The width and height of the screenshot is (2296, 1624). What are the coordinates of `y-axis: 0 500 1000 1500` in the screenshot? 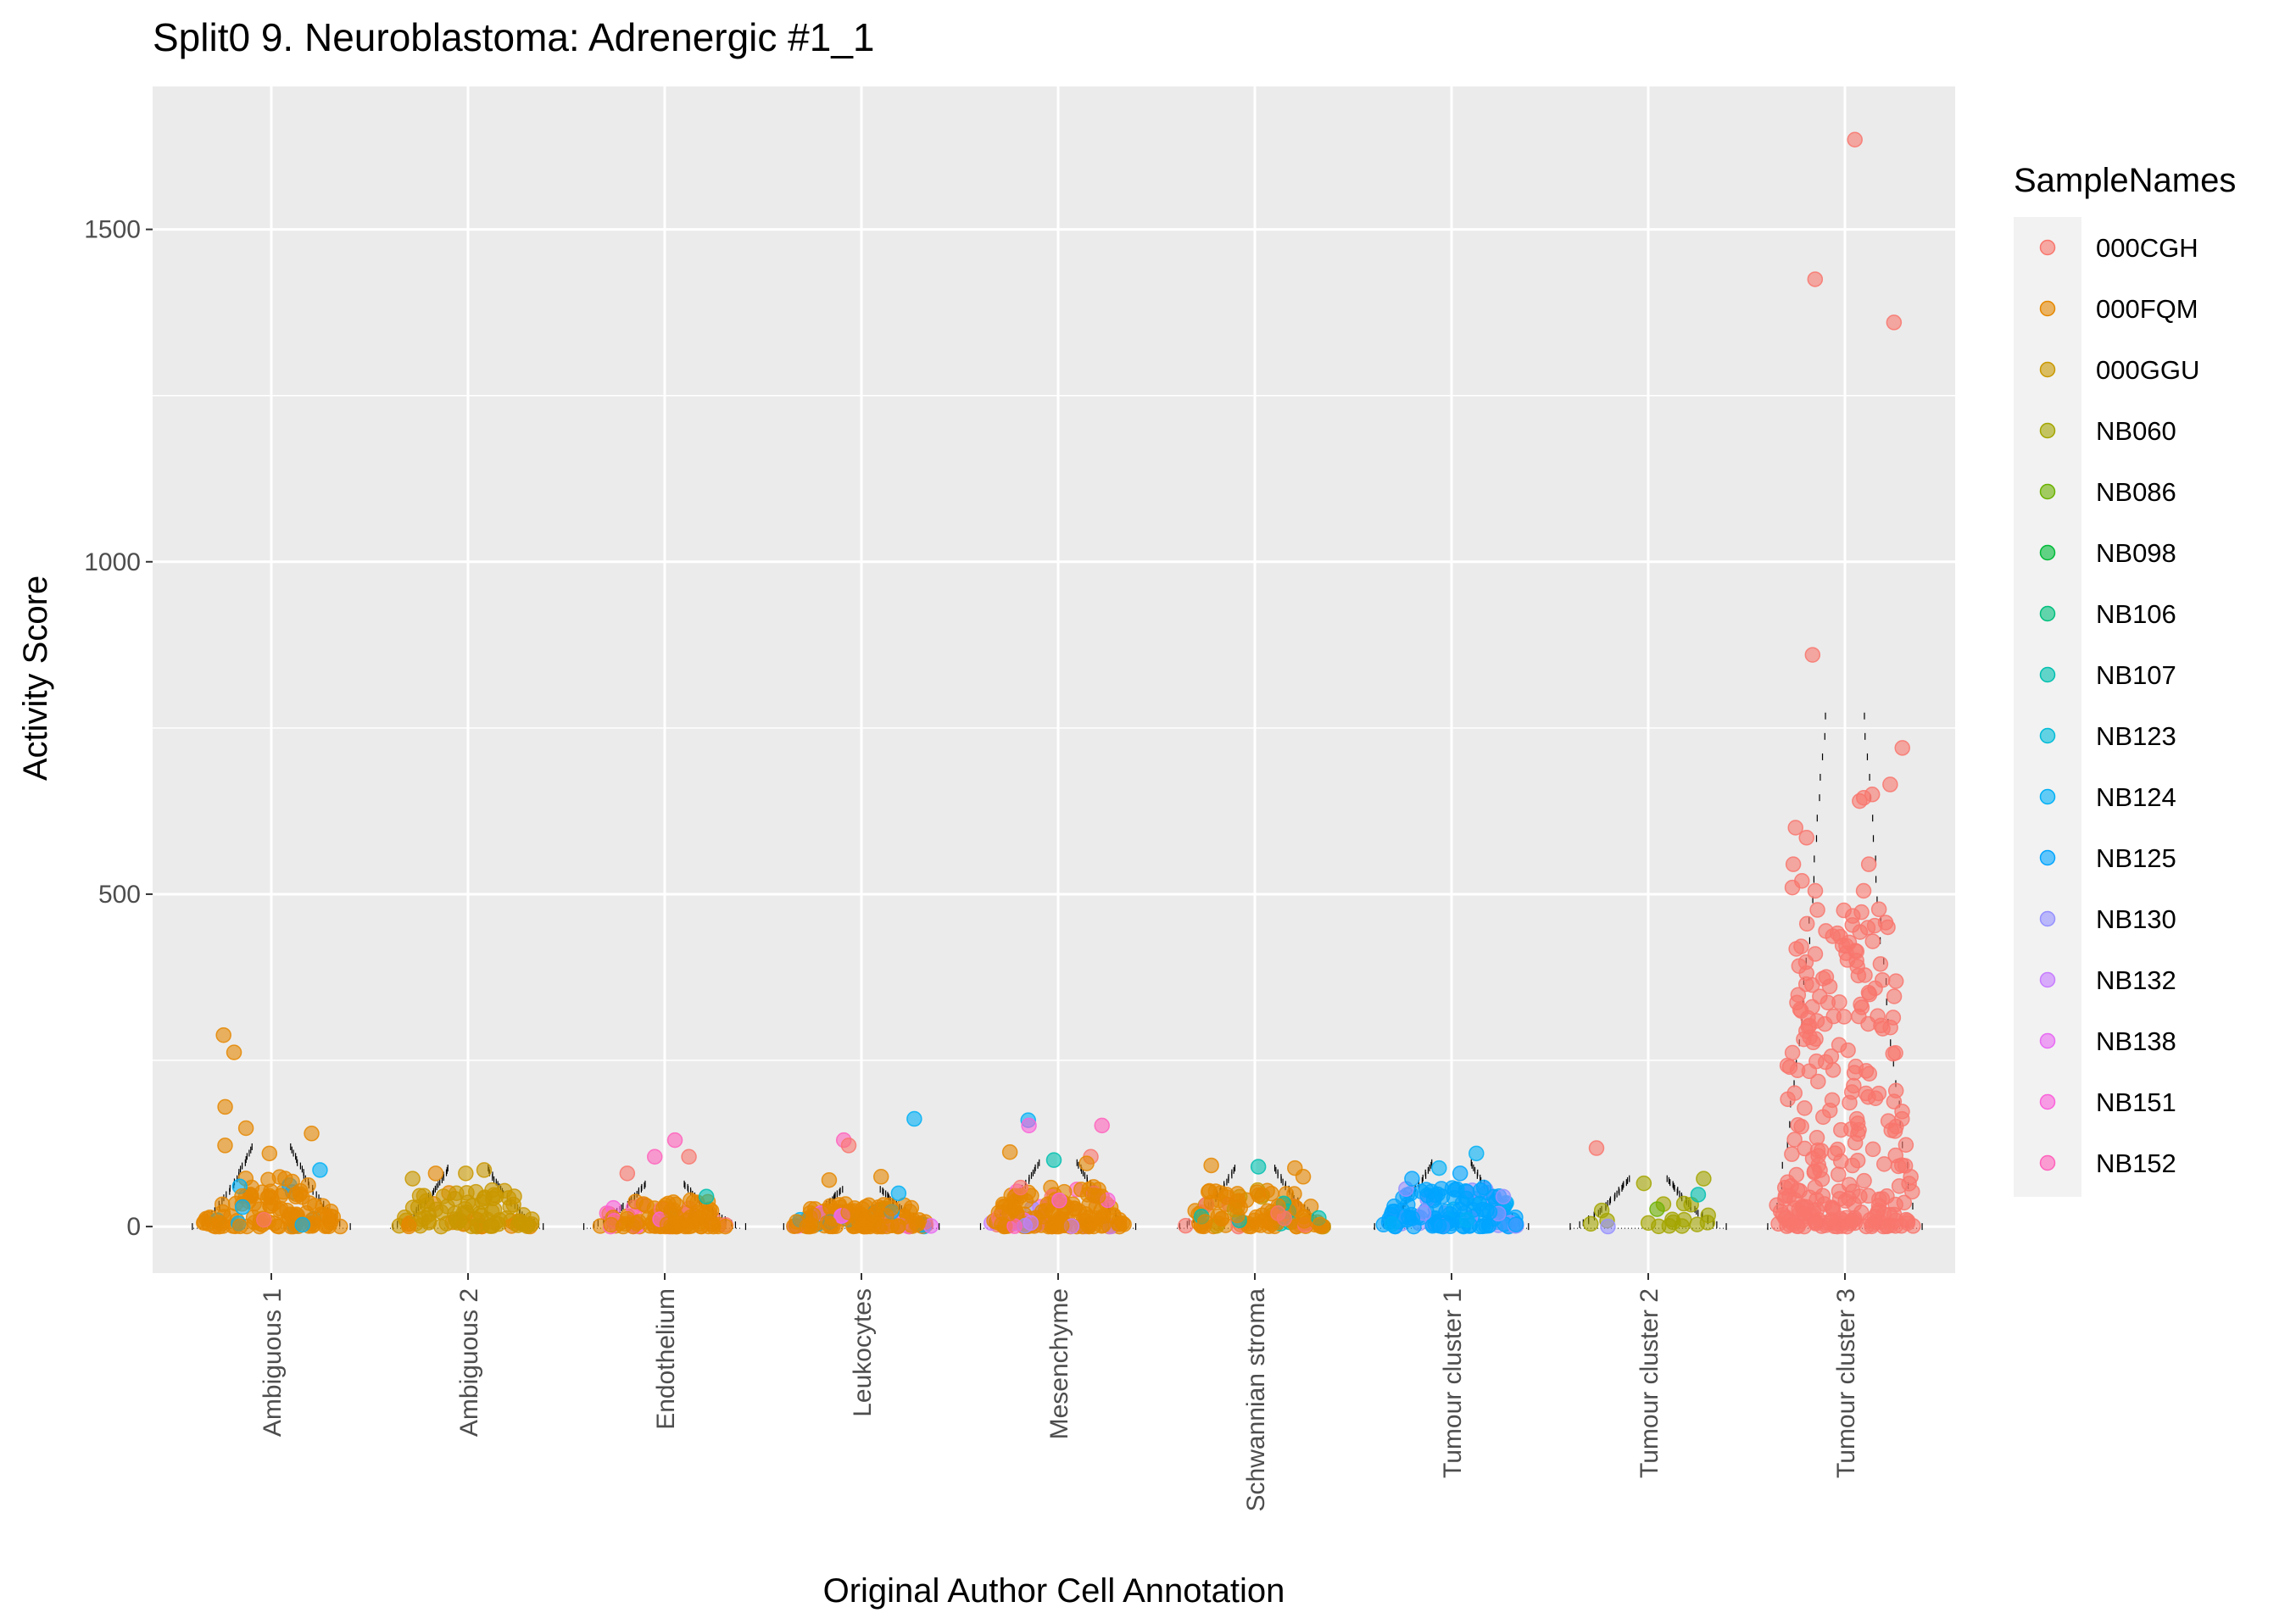 It's located at (118, 728).